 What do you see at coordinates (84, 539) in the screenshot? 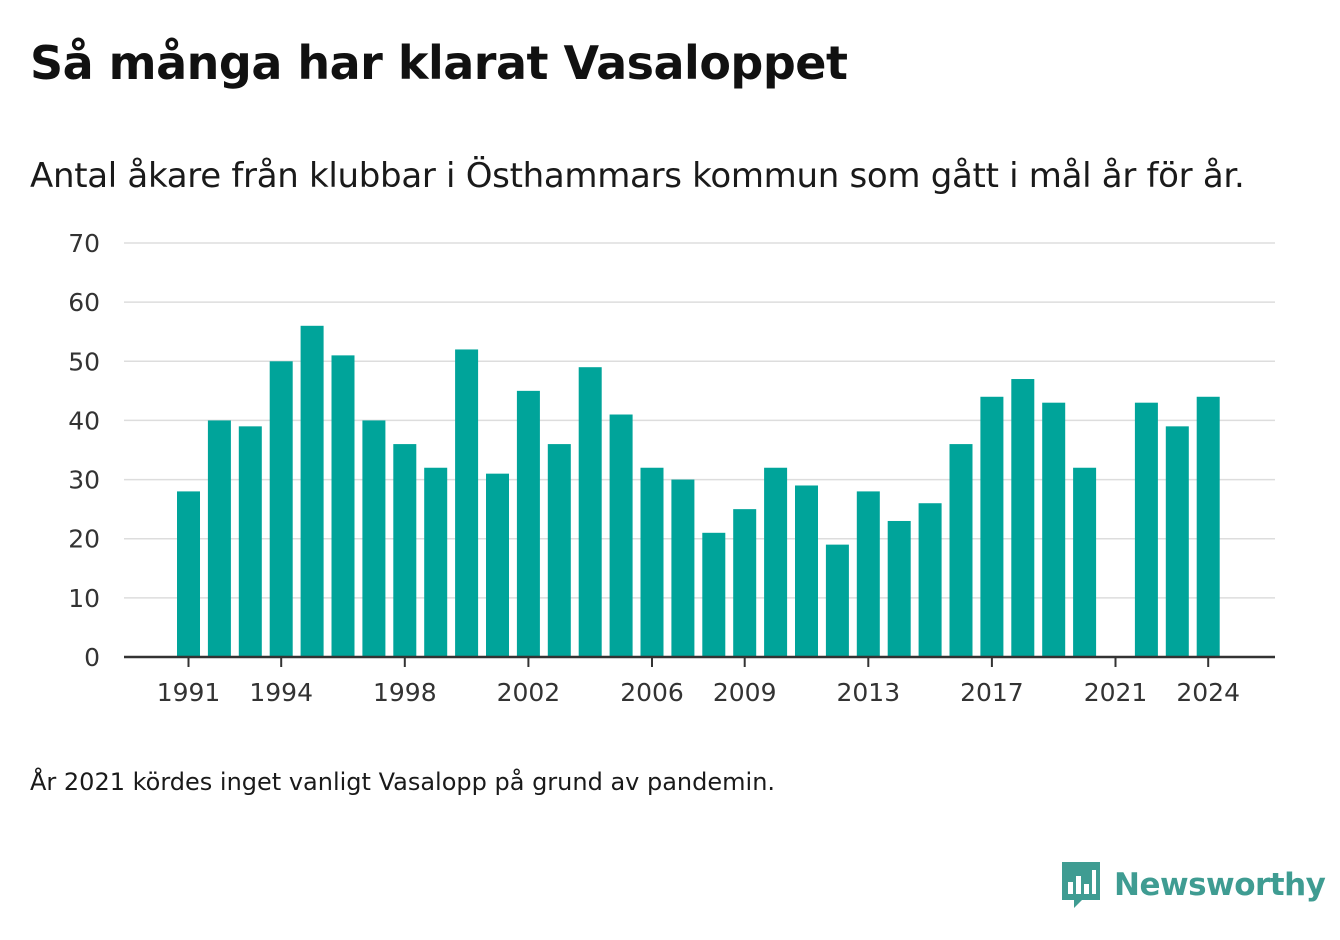
I see `y-tick-label: 20` at bounding box center [84, 539].